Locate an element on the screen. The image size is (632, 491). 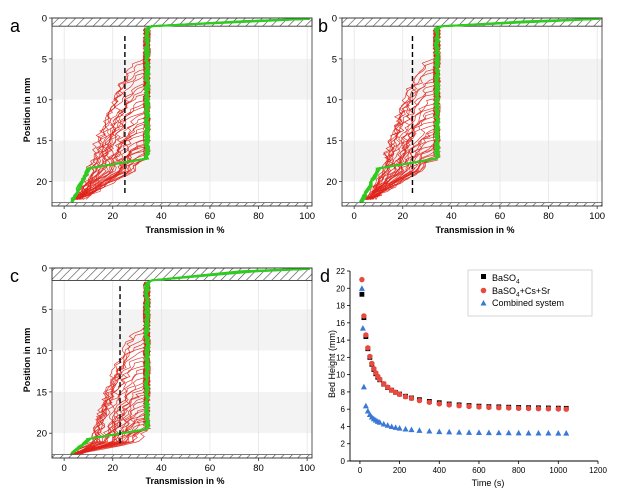
x-tick-label: 400 is located at coordinates (440, 470).